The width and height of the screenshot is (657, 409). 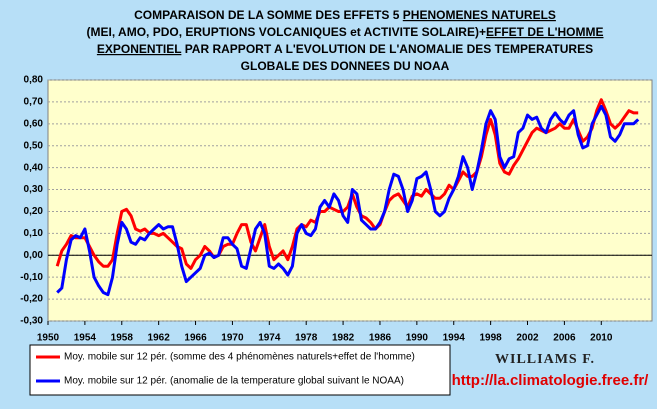 What do you see at coordinates (545, 32) in the screenshot?
I see `title-segment: EFFET DE L'HOMME` at bounding box center [545, 32].